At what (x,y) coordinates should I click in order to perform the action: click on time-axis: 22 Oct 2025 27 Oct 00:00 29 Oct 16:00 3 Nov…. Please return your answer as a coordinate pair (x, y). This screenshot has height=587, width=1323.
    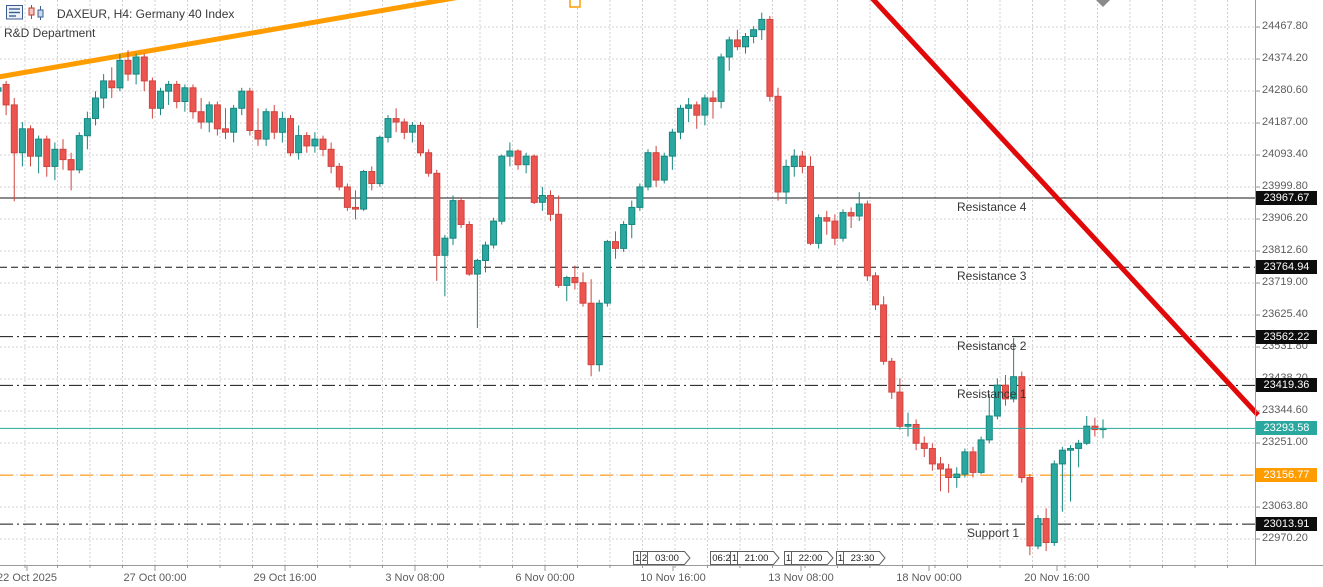
    Looking at the image, I should click on (661, 576).